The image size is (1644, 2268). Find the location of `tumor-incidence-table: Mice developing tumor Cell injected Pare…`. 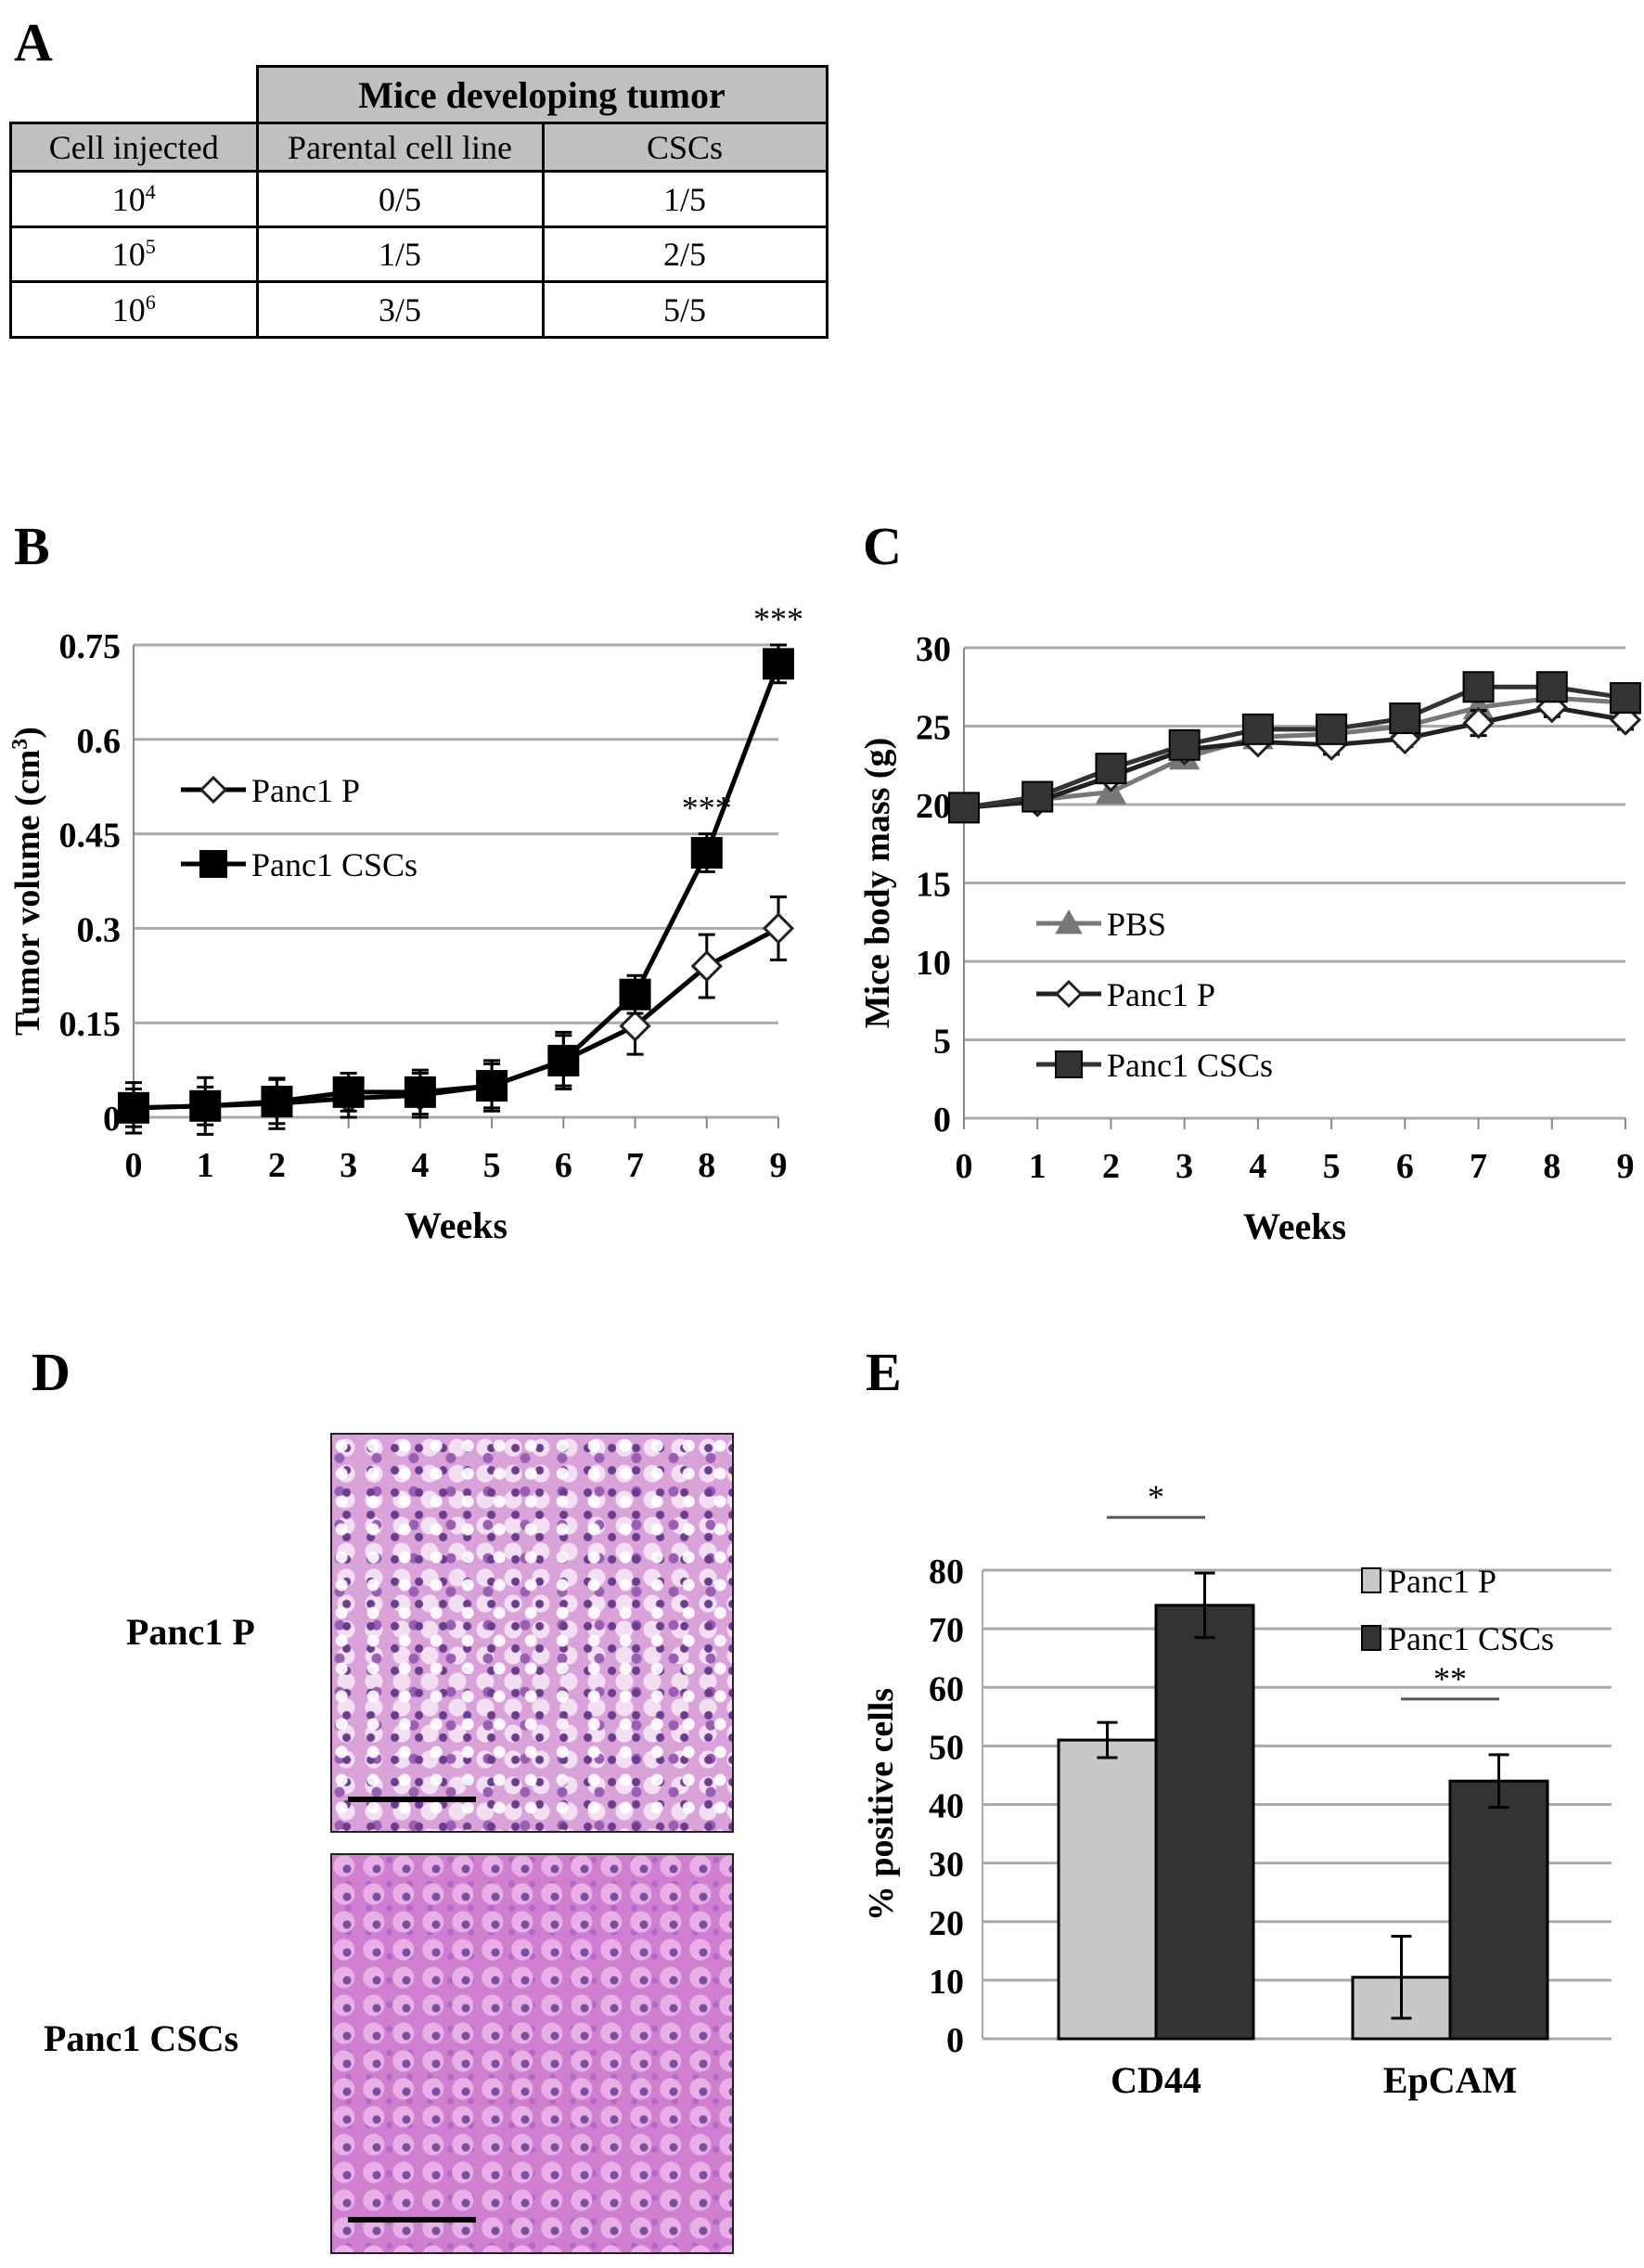

tumor-incidence-table: Mice developing tumor Cell injected Pare… is located at coordinates (418, 202).